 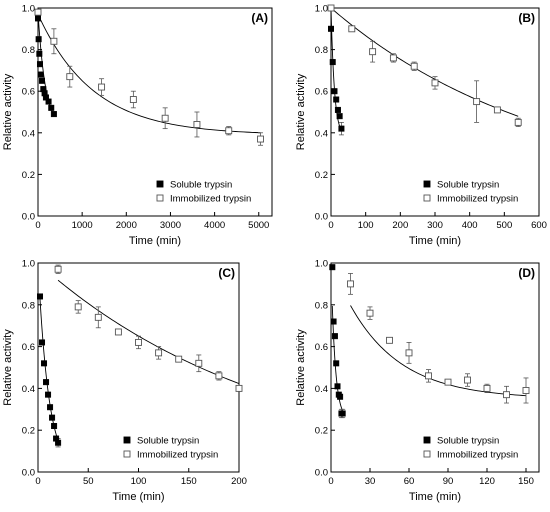 What do you see at coordinates (259, 18) in the screenshot?
I see `panel-label: (A)` at bounding box center [259, 18].